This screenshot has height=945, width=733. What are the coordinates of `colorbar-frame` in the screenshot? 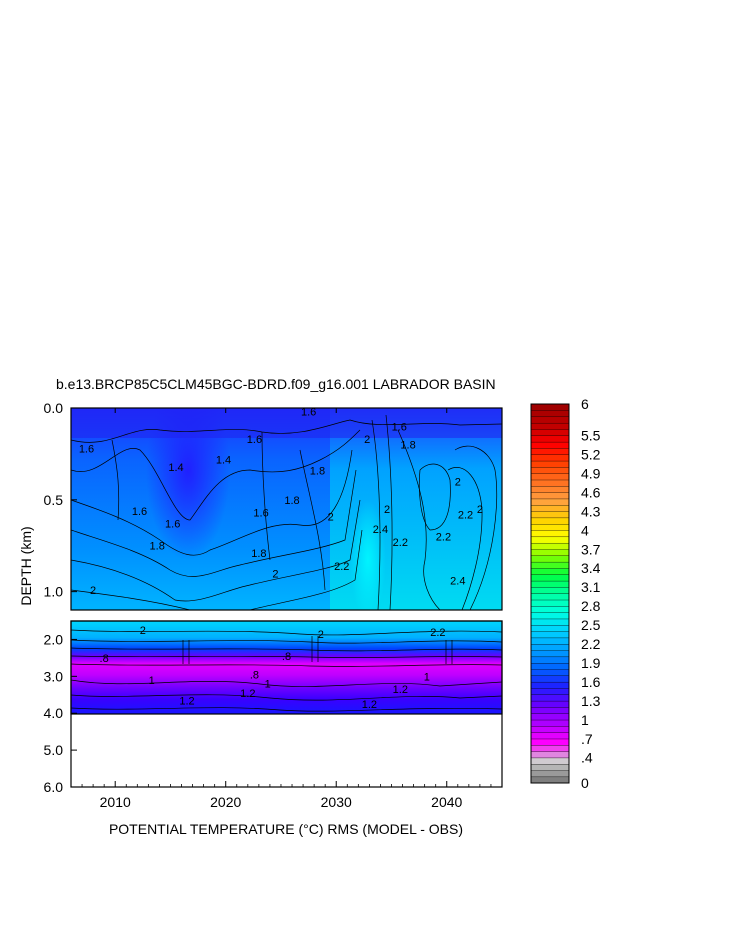 It's located at (550, 593).